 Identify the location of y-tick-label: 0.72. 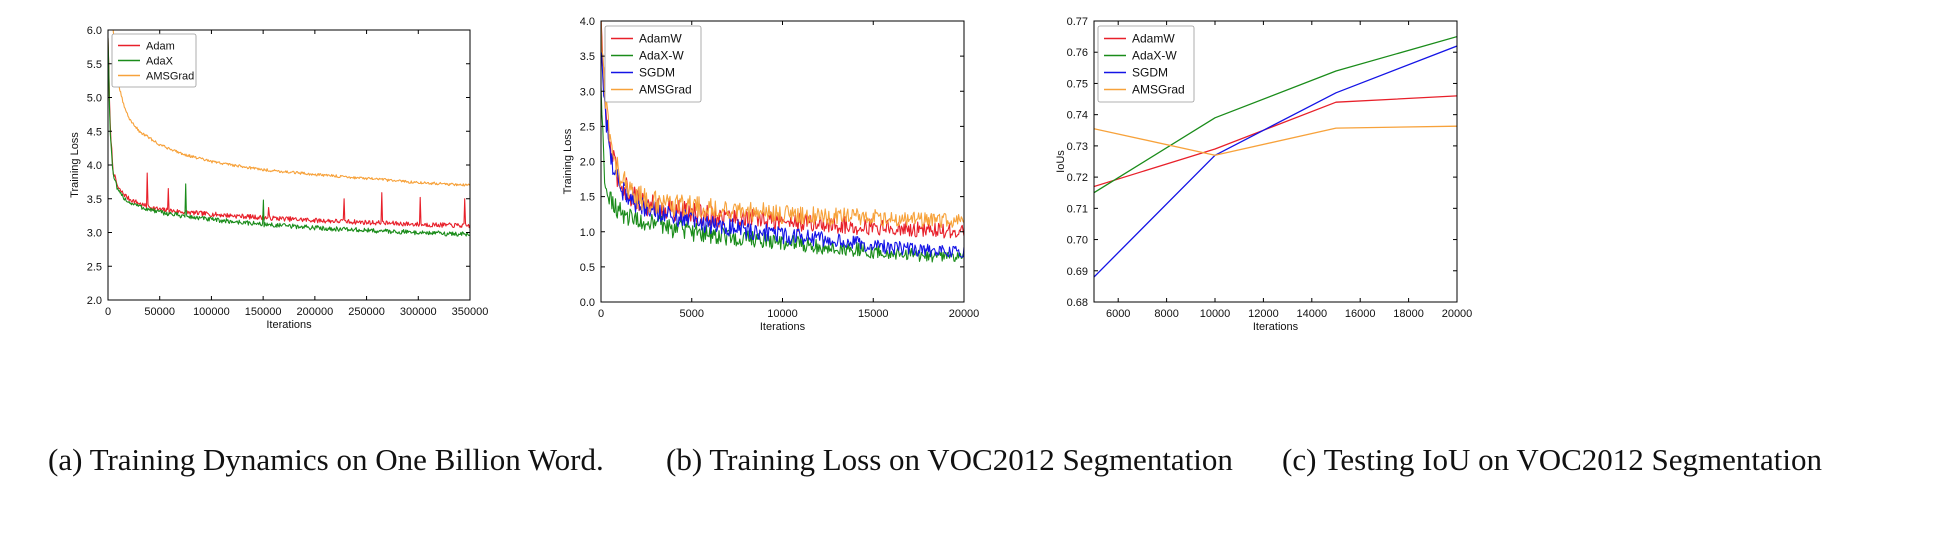
(1077, 178).